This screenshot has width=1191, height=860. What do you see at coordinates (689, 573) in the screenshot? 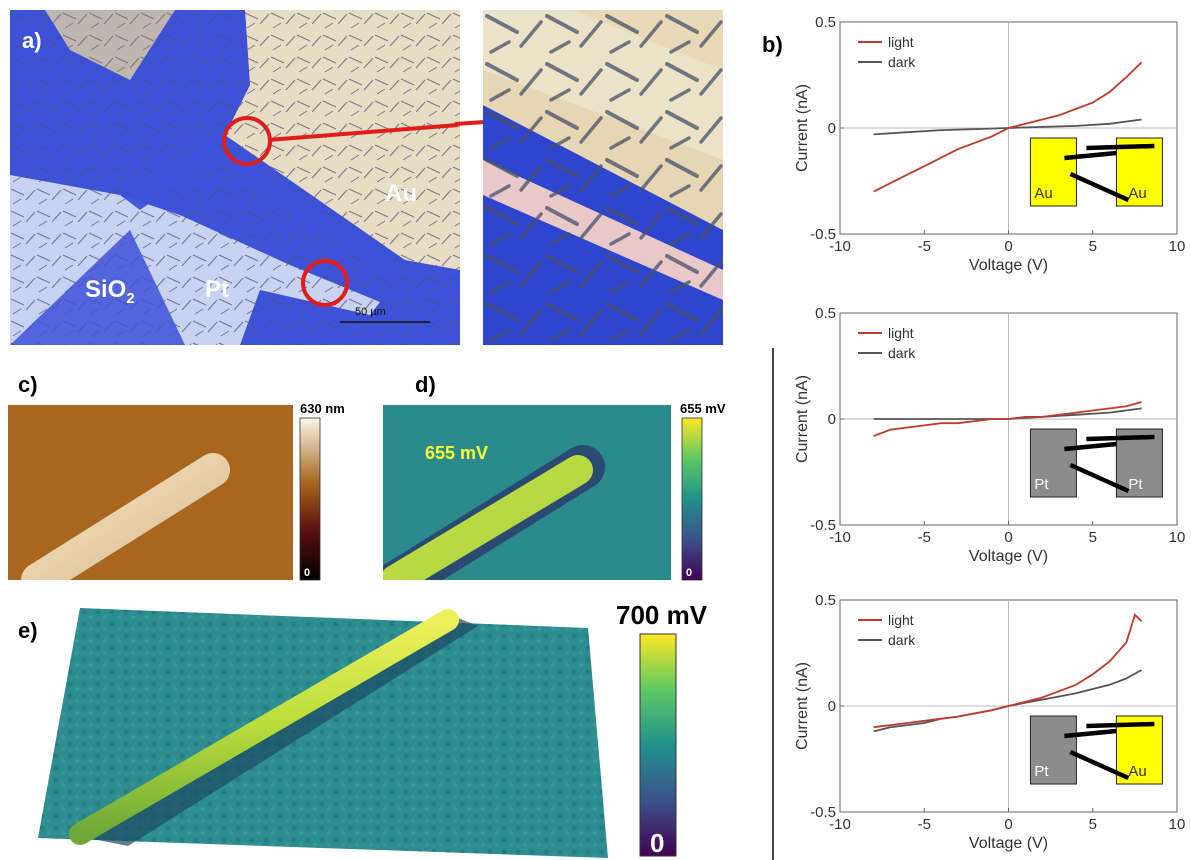
I see `potential-colorbar-min: 0` at bounding box center [689, 573].